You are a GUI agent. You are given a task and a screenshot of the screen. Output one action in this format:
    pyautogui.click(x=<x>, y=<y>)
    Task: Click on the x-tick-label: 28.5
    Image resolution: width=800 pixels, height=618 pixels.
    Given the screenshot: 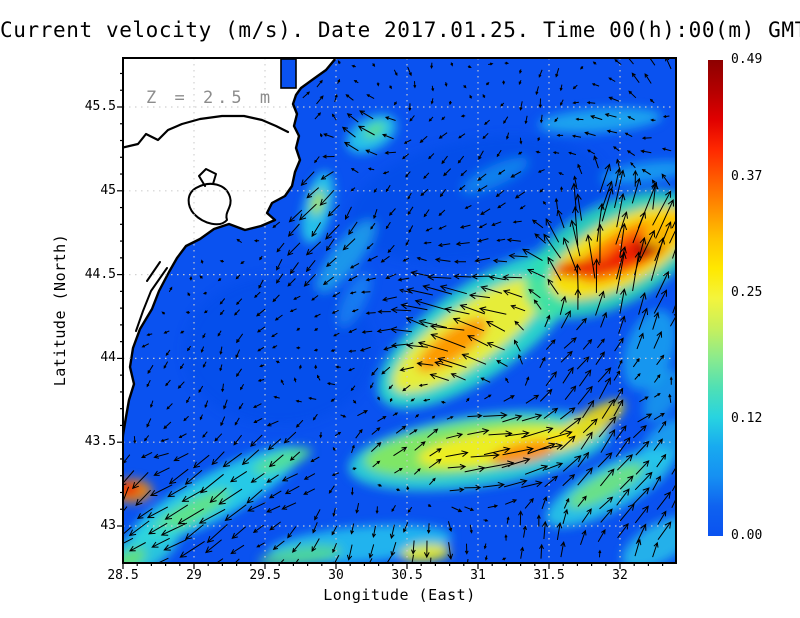 What is the action you would take?
    pyautogui.click(x=123, y=575)
    